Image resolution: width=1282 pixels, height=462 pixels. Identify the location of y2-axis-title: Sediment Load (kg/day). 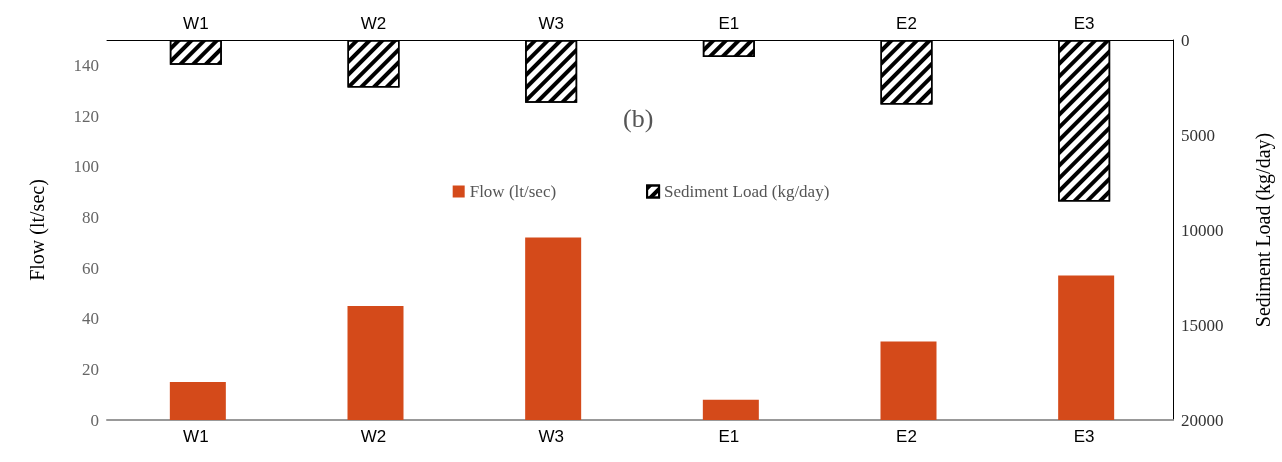
(1263, 230).